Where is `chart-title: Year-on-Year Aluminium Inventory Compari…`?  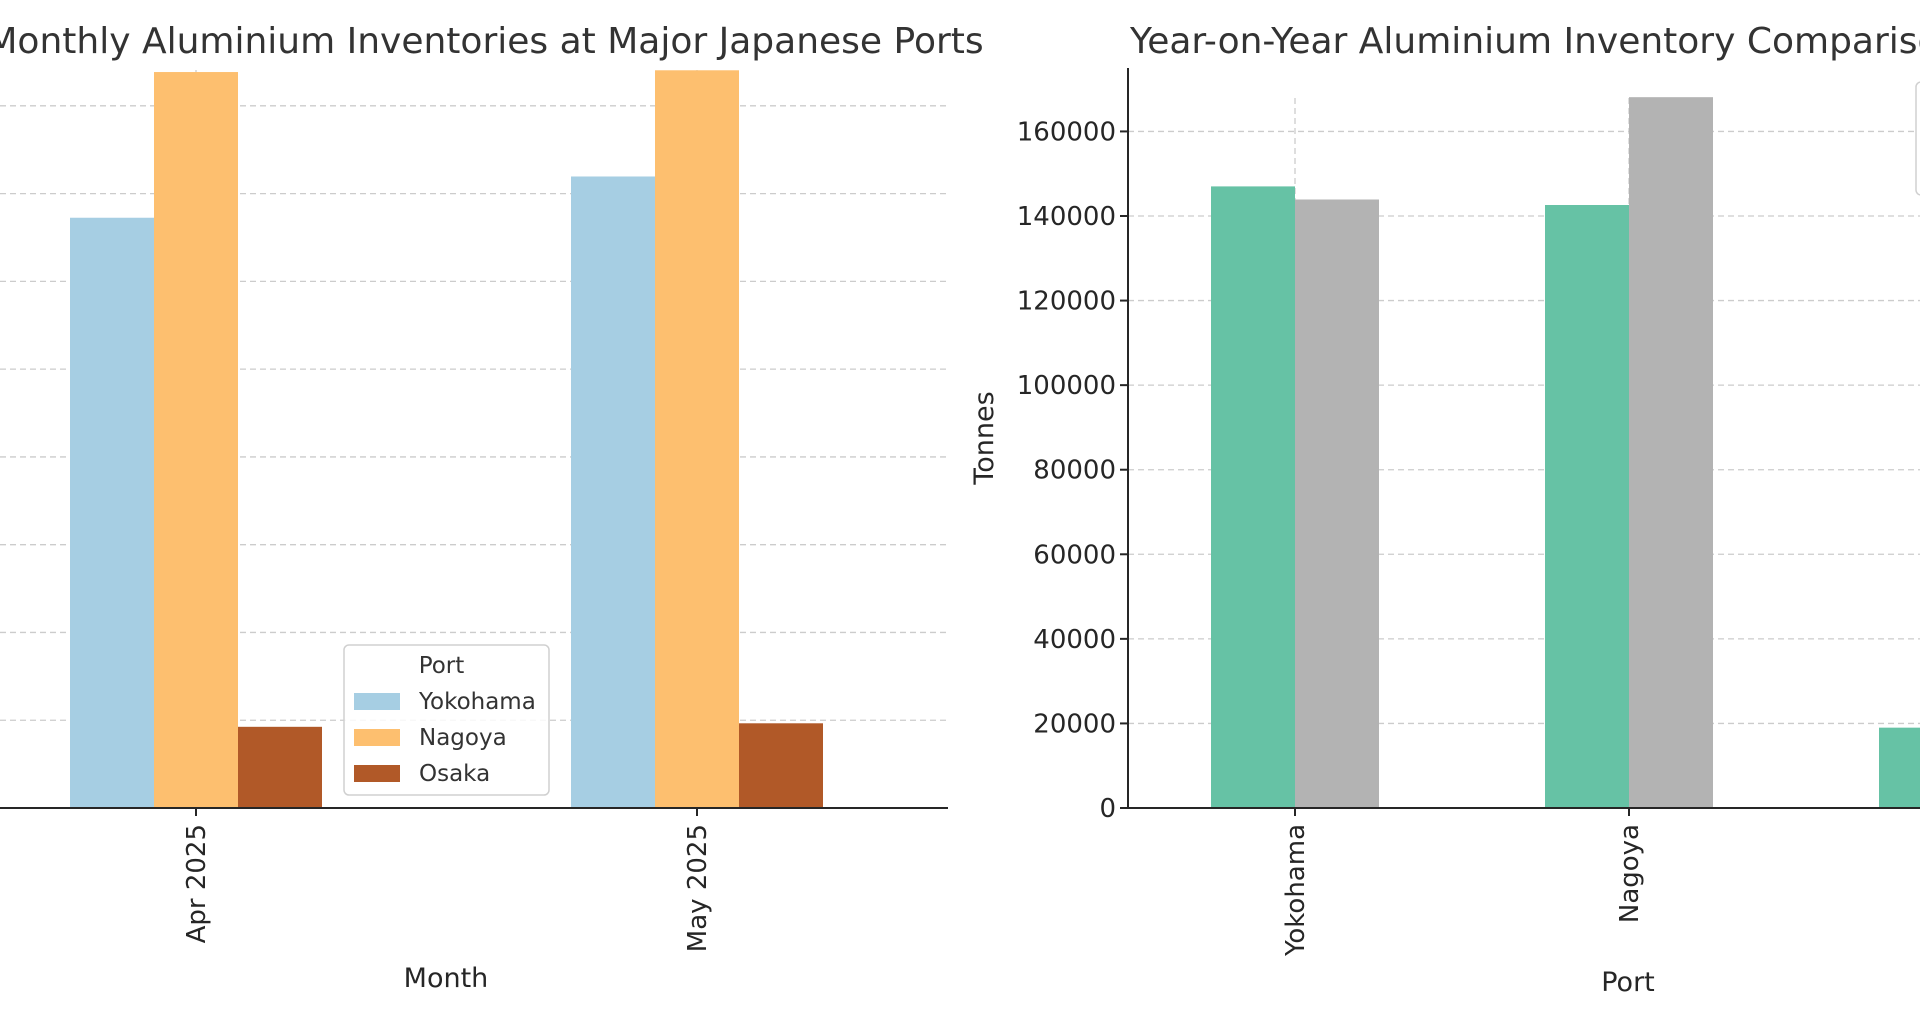 chart-title: Year-on-Year Aluminium Inventory Compari… is located at coordinates (1524, 41).